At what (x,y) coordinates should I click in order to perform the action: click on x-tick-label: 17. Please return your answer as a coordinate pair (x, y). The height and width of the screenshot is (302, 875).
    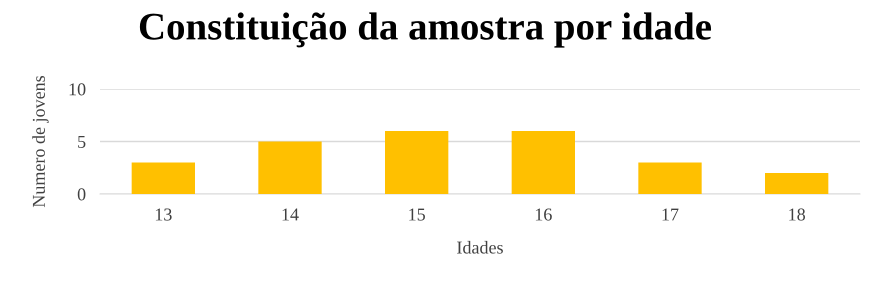
    Looking at the image, I should click on (670, 214).